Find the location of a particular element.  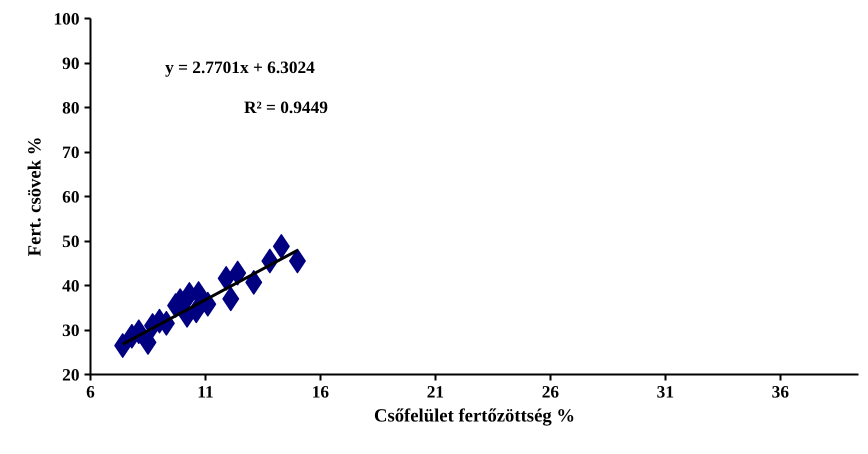

y-tick-label: 30 is located at coordinates (71, 330).